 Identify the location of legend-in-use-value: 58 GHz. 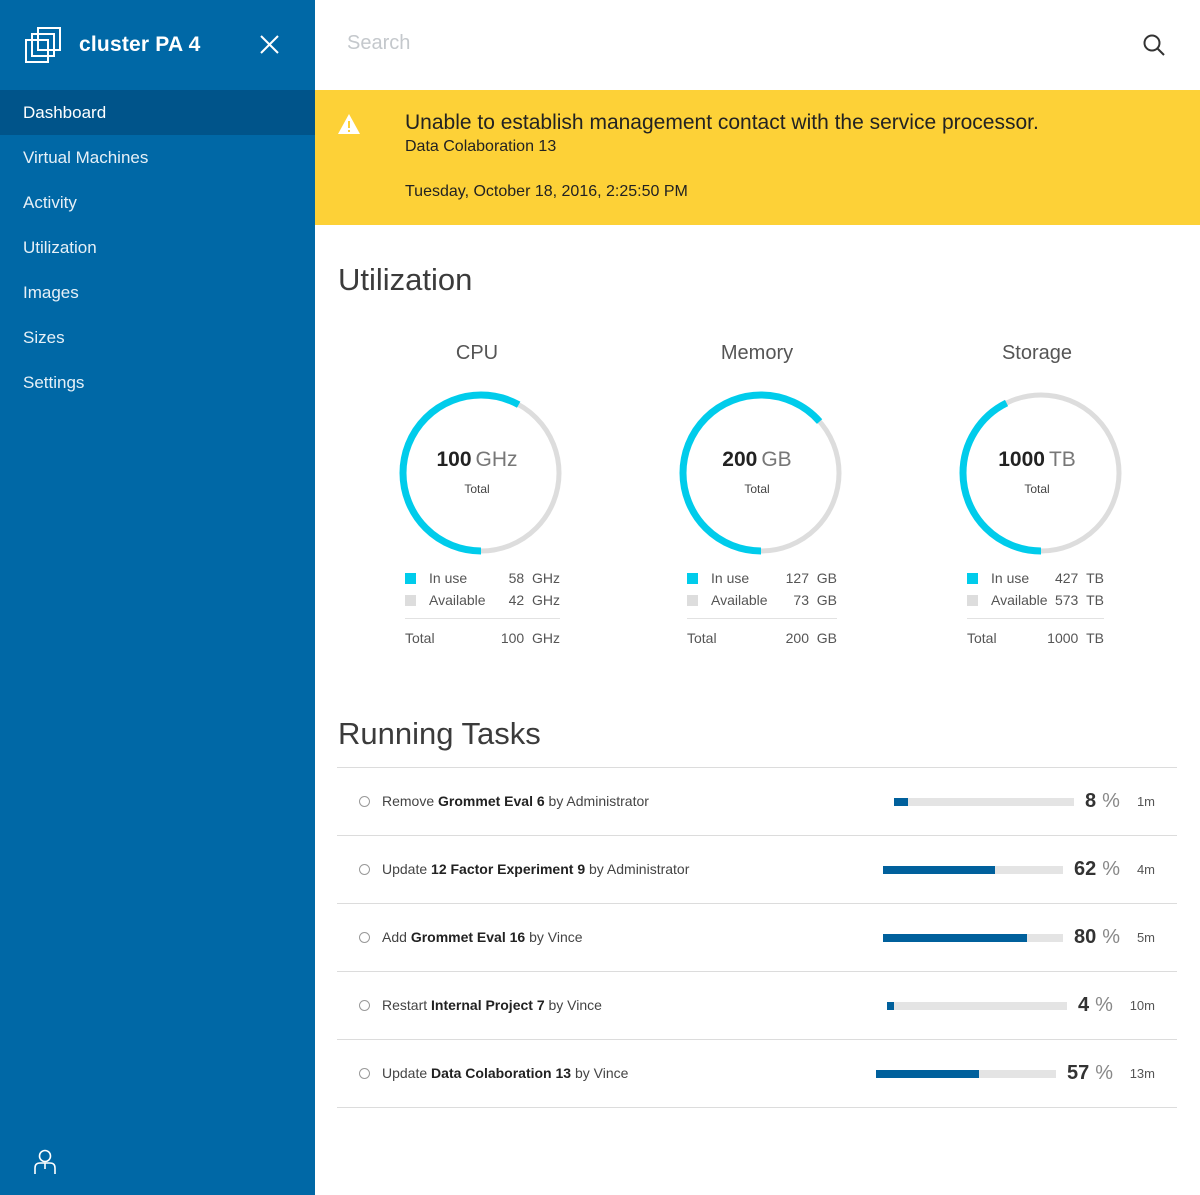
(534, 578).